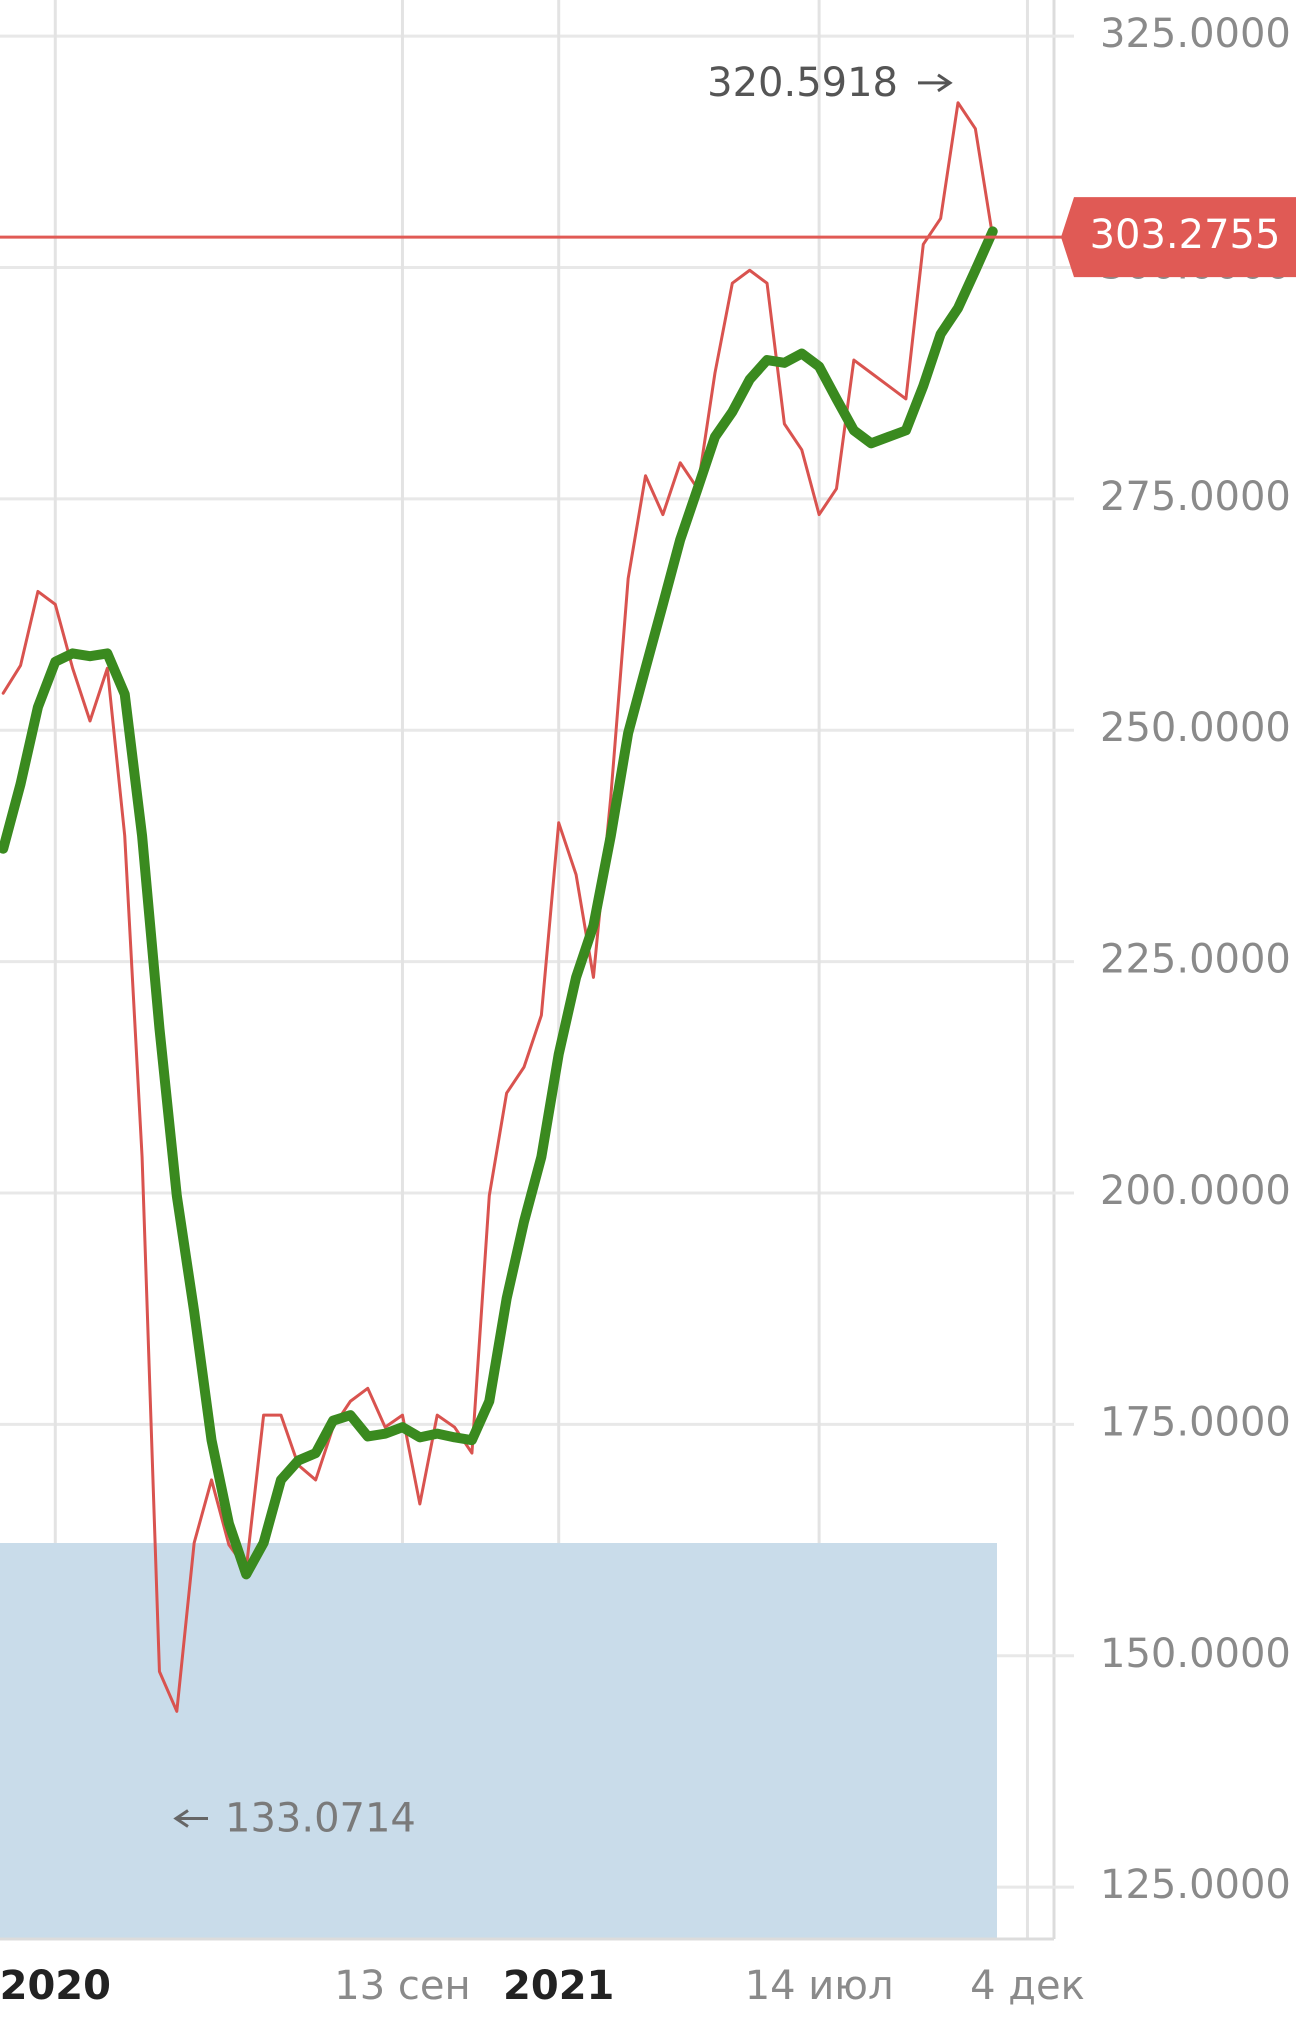 This screenshot has height=2021, width=1296. What do you see at coordinates (1195, 1422) in the screenshot?
I see `y-tick-label: 175.0000` at bounding box center [1195, 1422].